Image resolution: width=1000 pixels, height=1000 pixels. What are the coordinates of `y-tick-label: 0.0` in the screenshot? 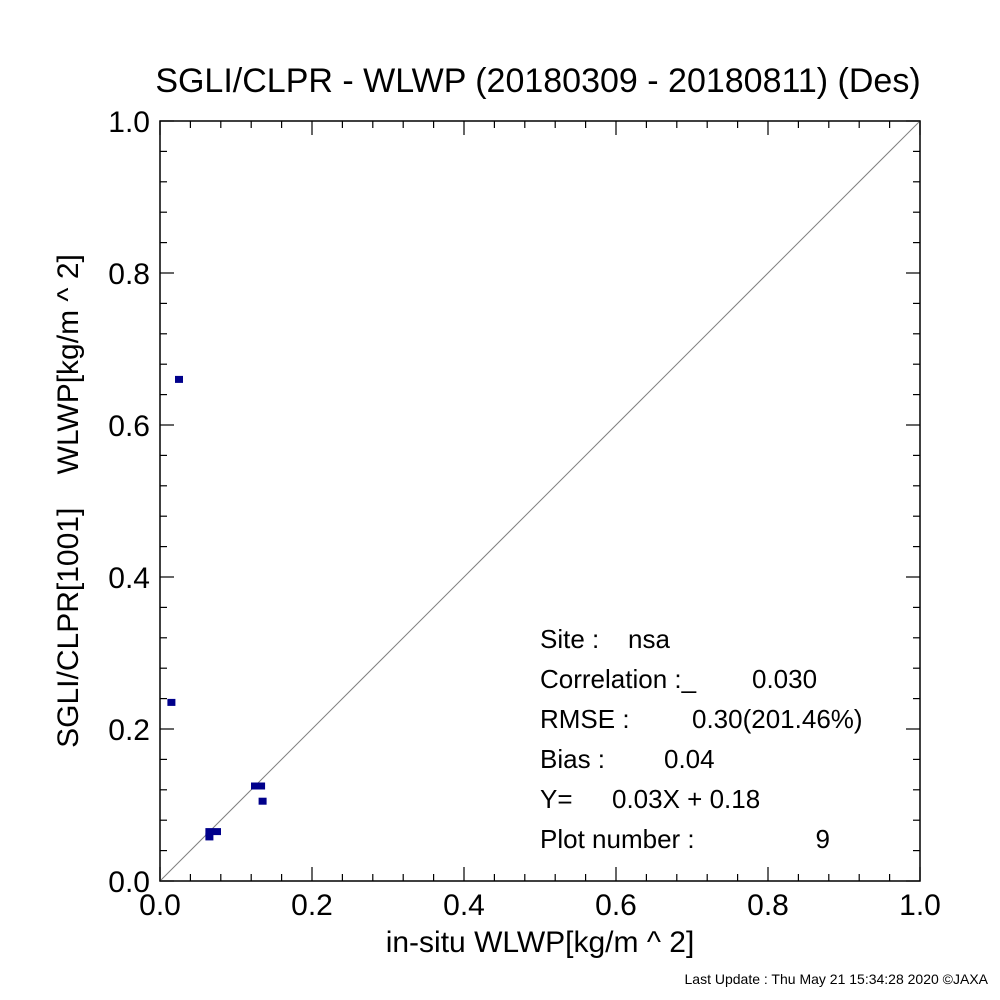 It's located at (129, 882).